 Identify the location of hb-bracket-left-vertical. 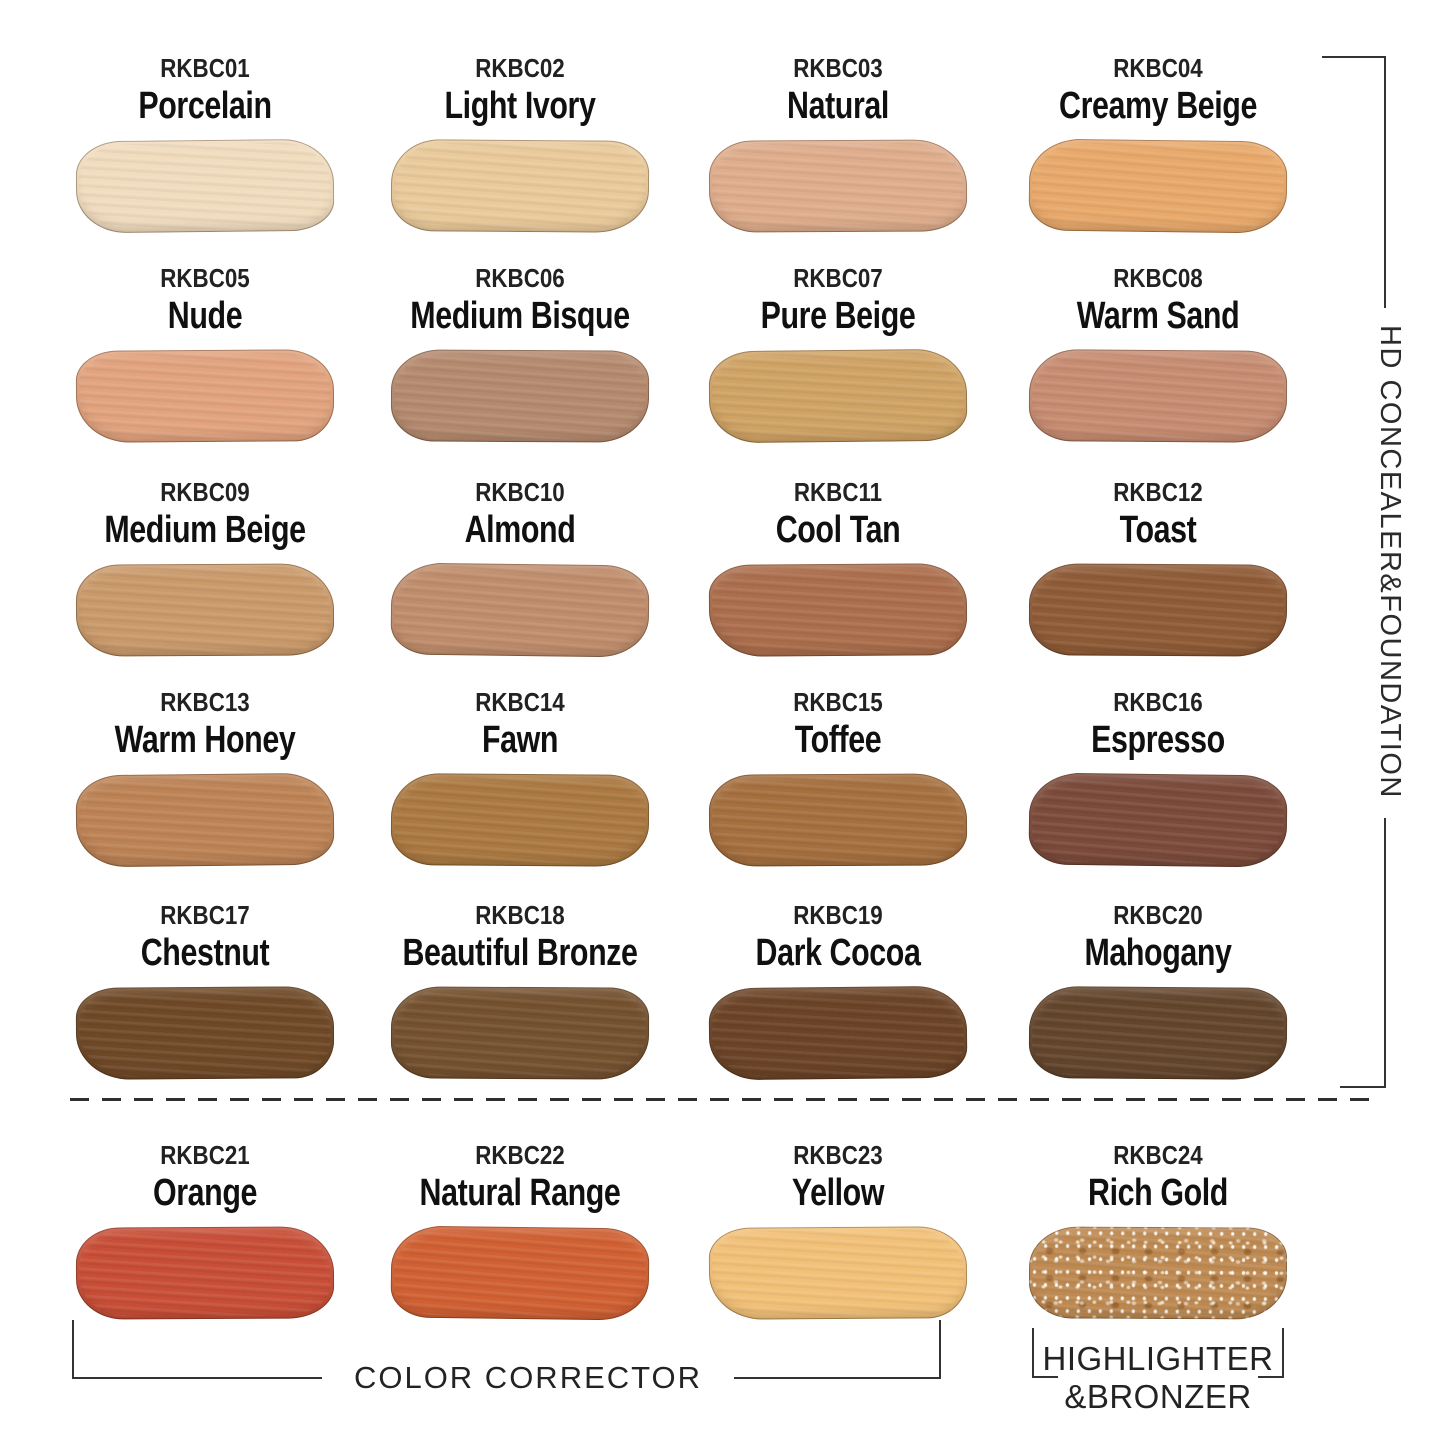
(1033, 1353).